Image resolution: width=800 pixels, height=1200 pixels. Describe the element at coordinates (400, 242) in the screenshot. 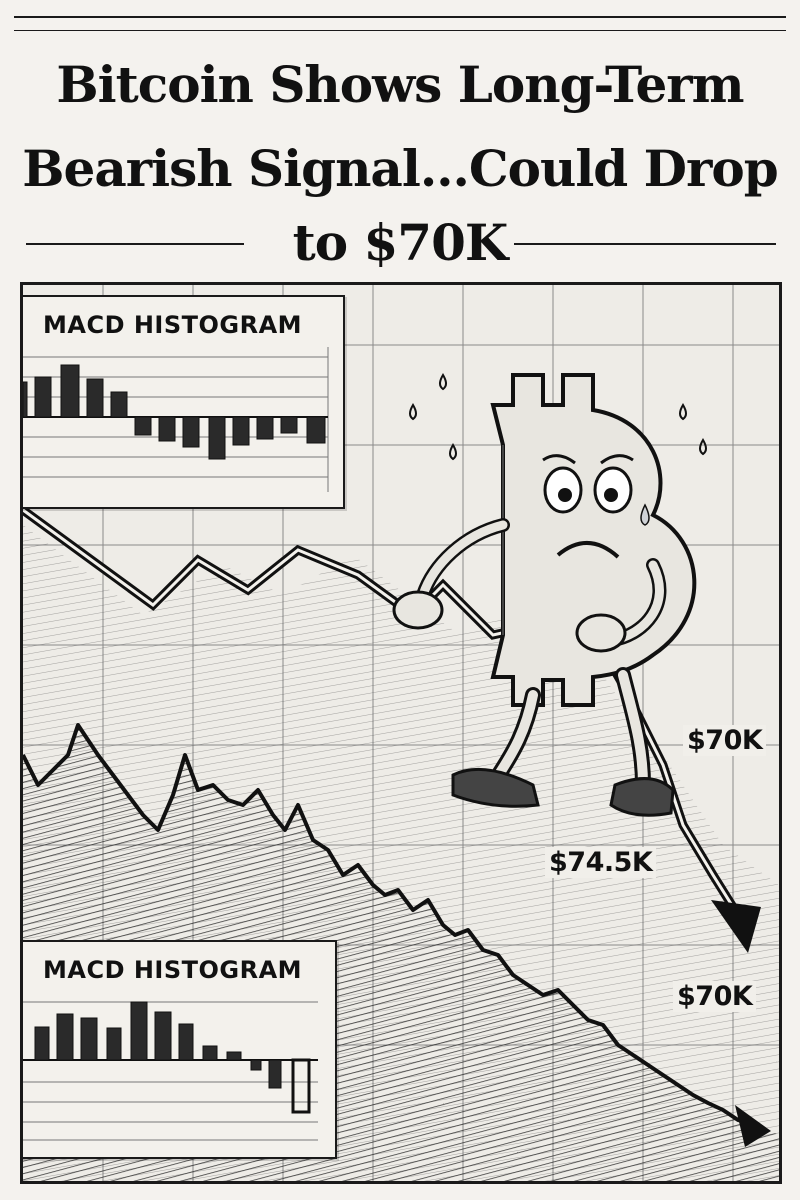

I see `headline-line-3: to $70K` at that location.